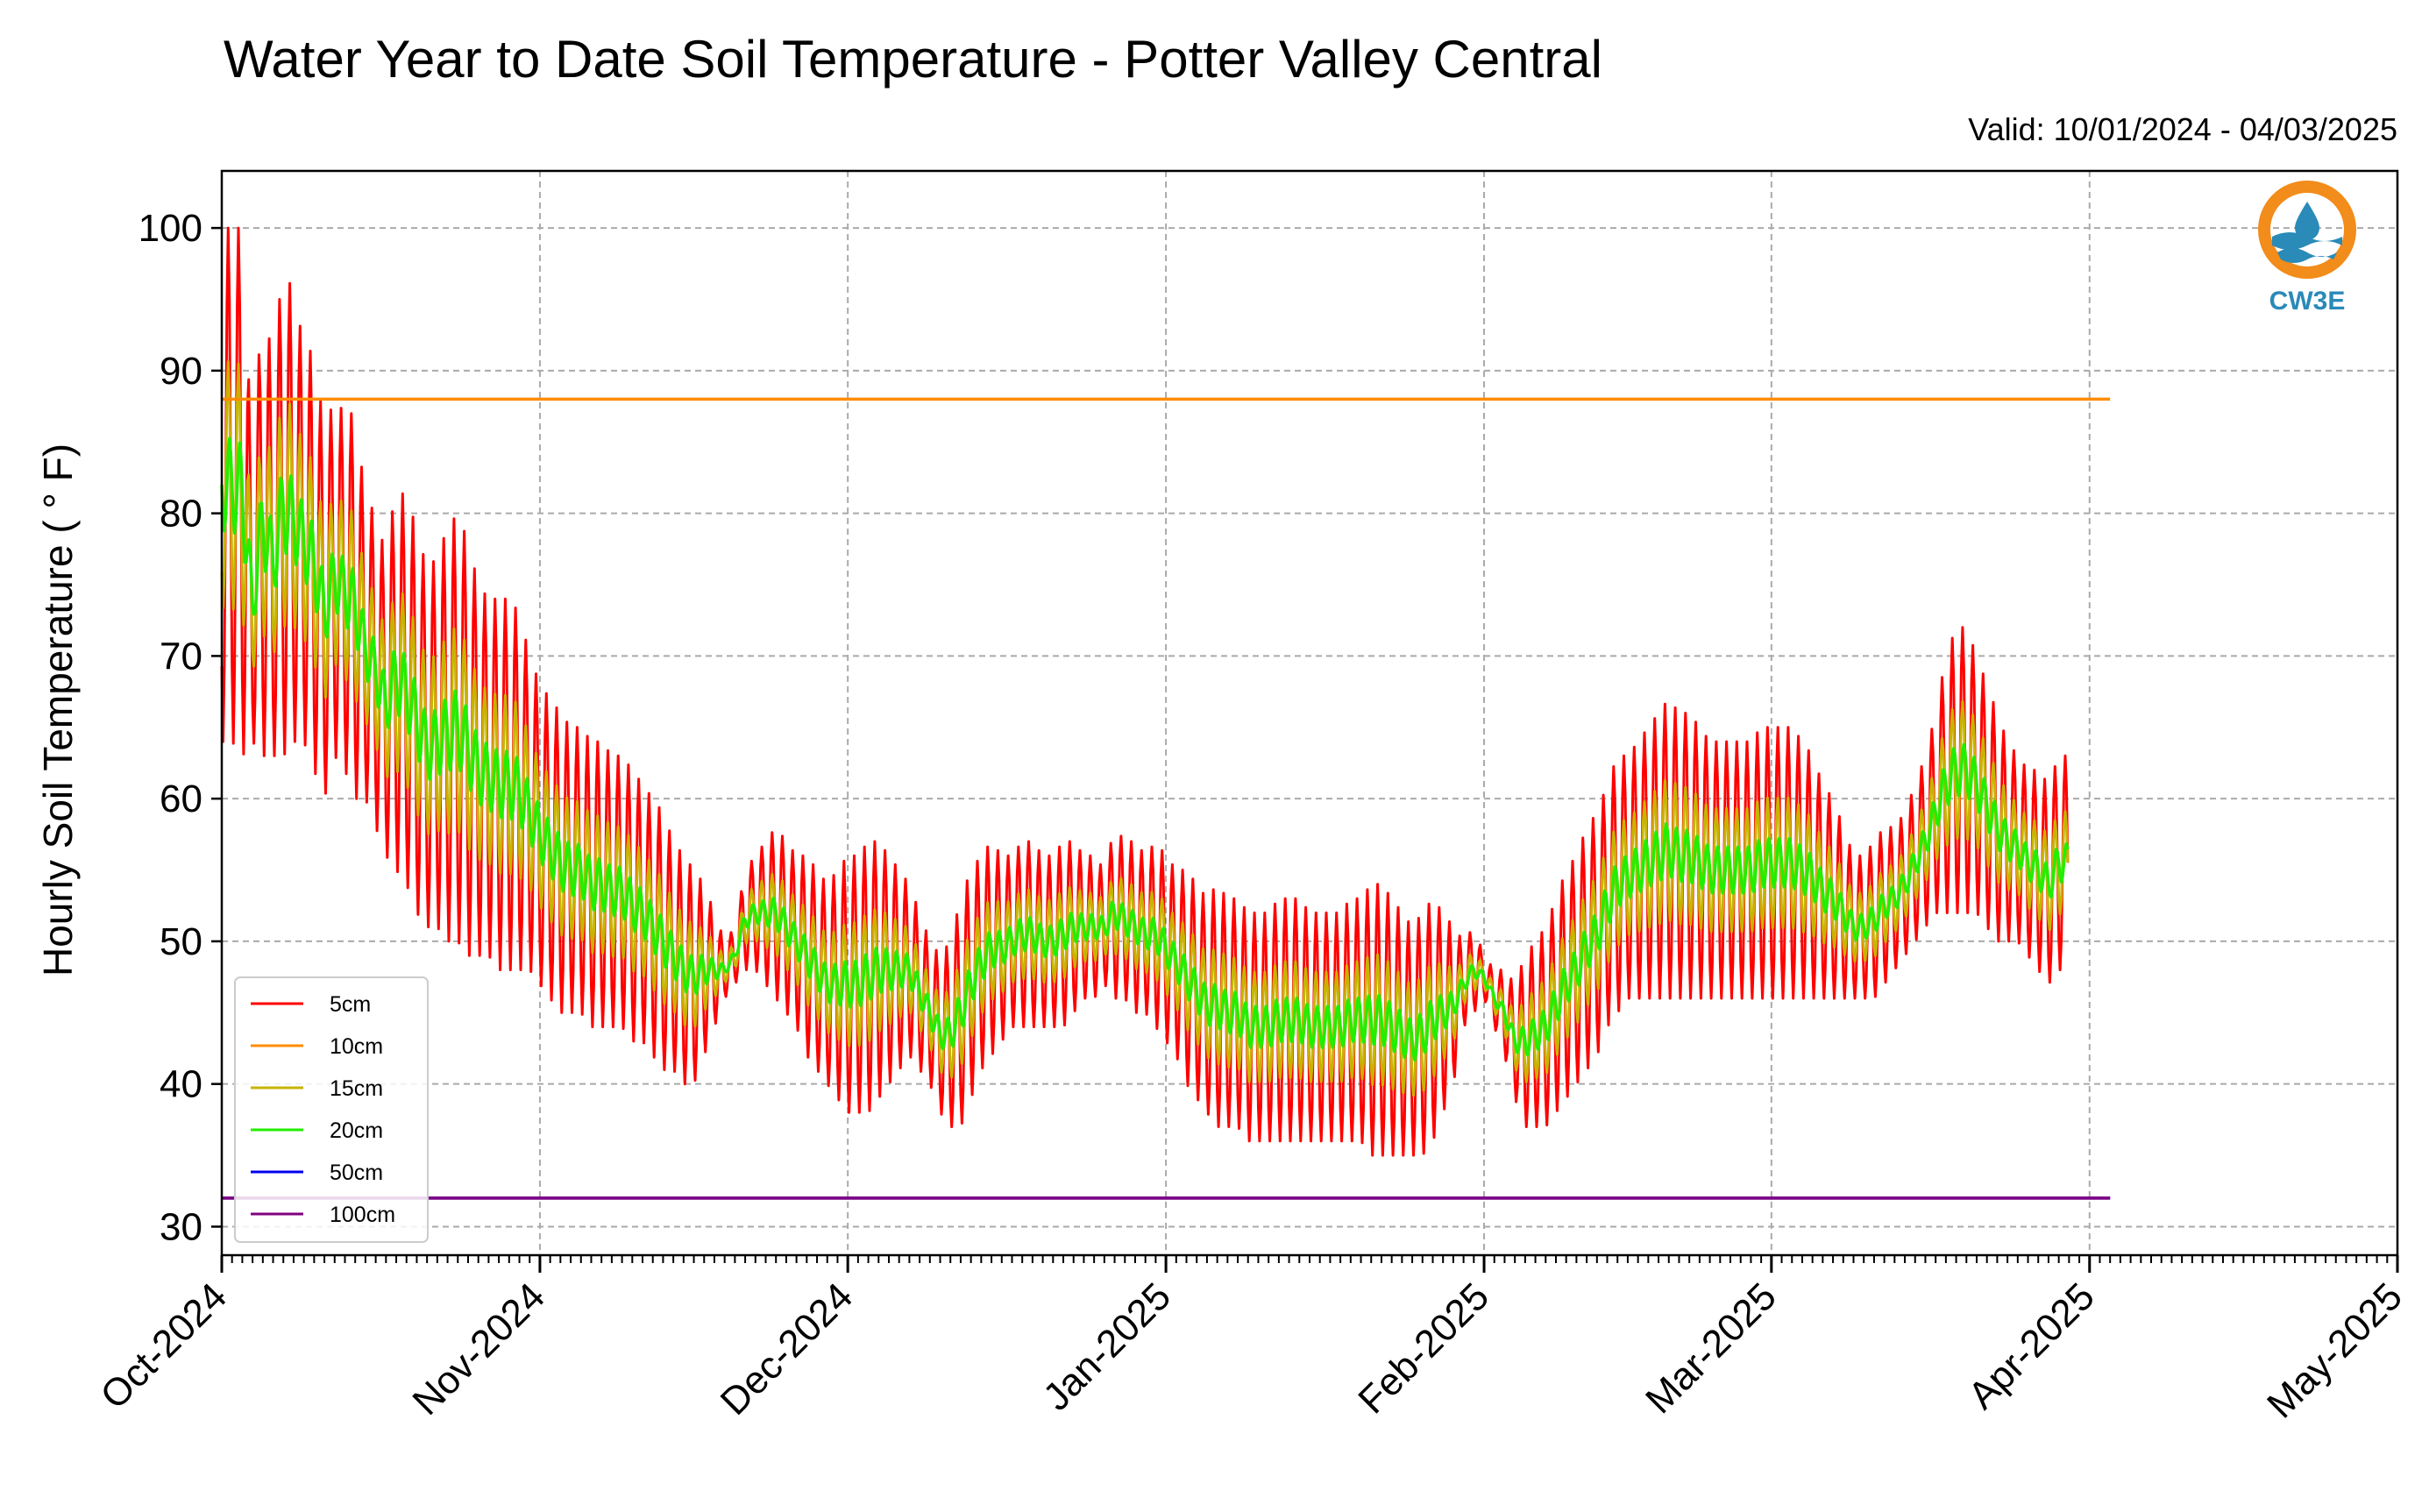 This screenshot has width=2429, height=1512. Describe the element at coordinates (180, 727) in the screenshot. I see `y-axis: 30 40 50 60 70 80 90 100` at that location.